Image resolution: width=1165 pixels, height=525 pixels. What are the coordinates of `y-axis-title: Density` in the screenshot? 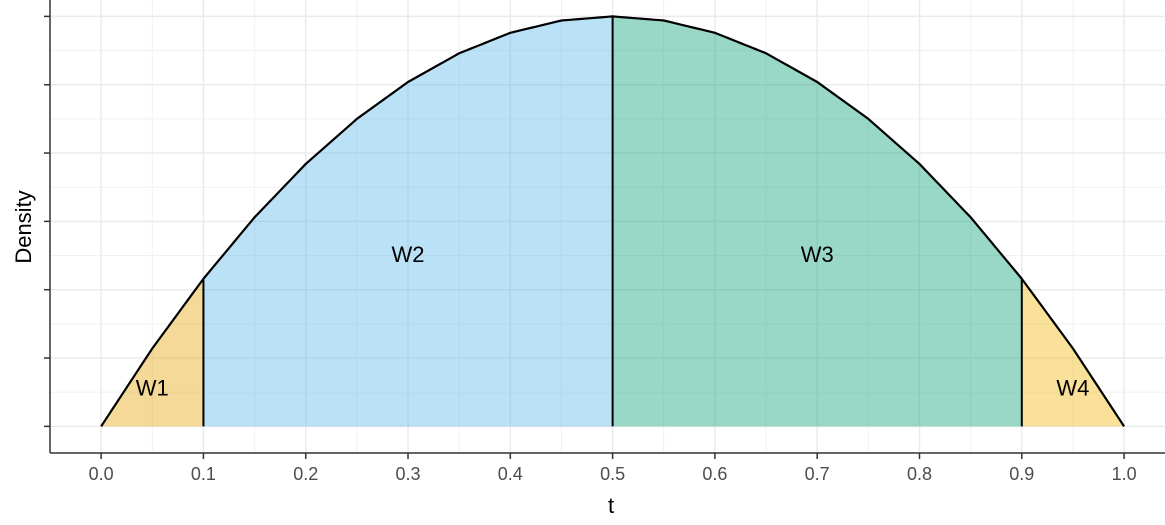 It's located at (23, 226).